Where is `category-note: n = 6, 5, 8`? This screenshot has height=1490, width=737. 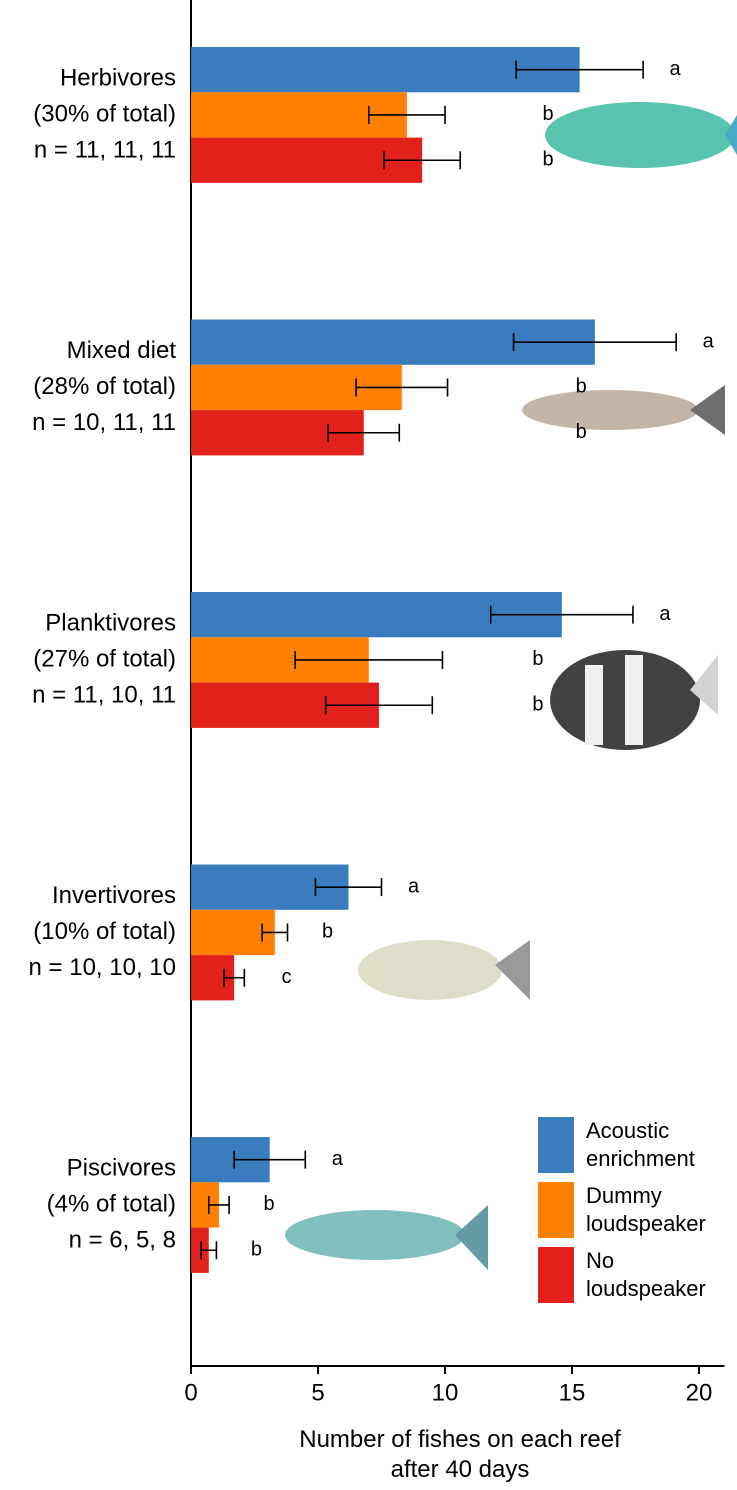 category-note: n = 6, 5, 8 is located at coordinates (122, 1239).